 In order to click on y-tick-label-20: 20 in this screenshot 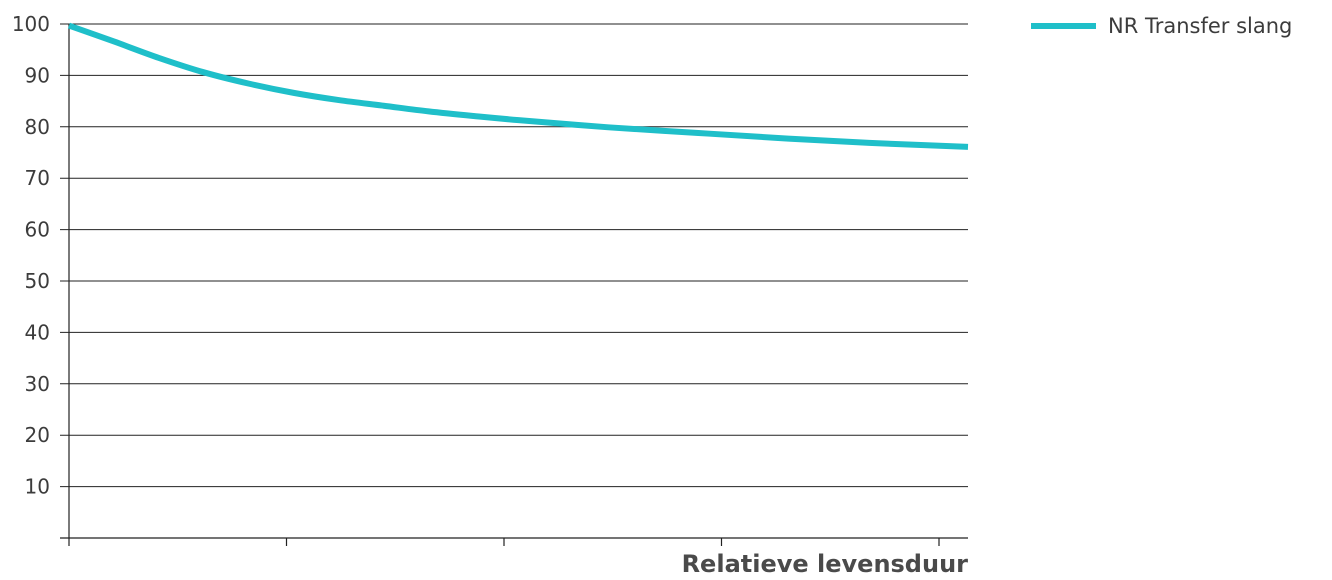, I will do `click(37, 435)`.